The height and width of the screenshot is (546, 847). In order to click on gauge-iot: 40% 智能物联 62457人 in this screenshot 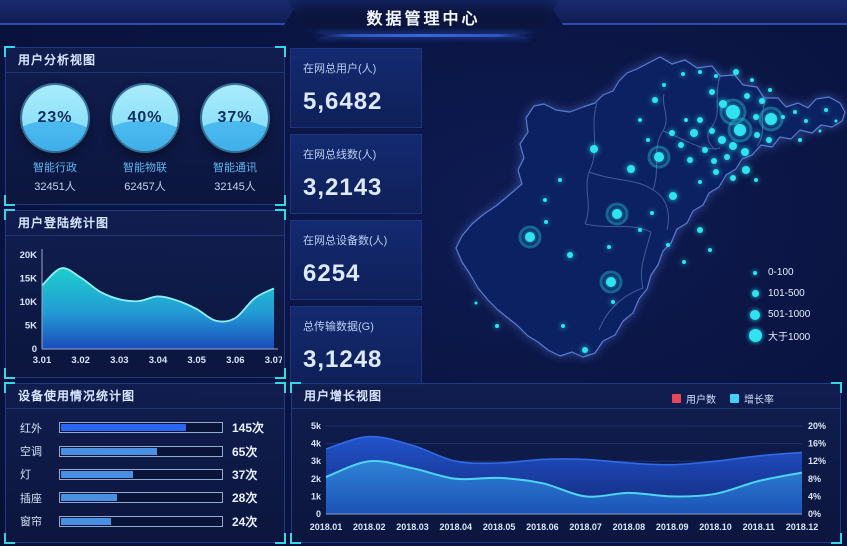, I will do `click(145, 139)`.